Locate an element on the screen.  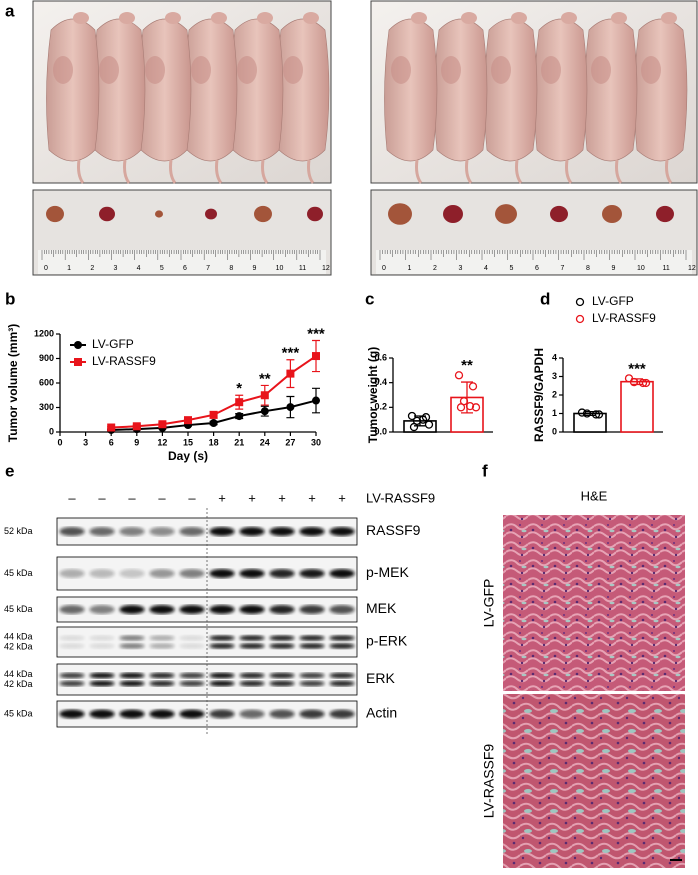
kda-label: 52 kDa is located at coordinates (18, 531).